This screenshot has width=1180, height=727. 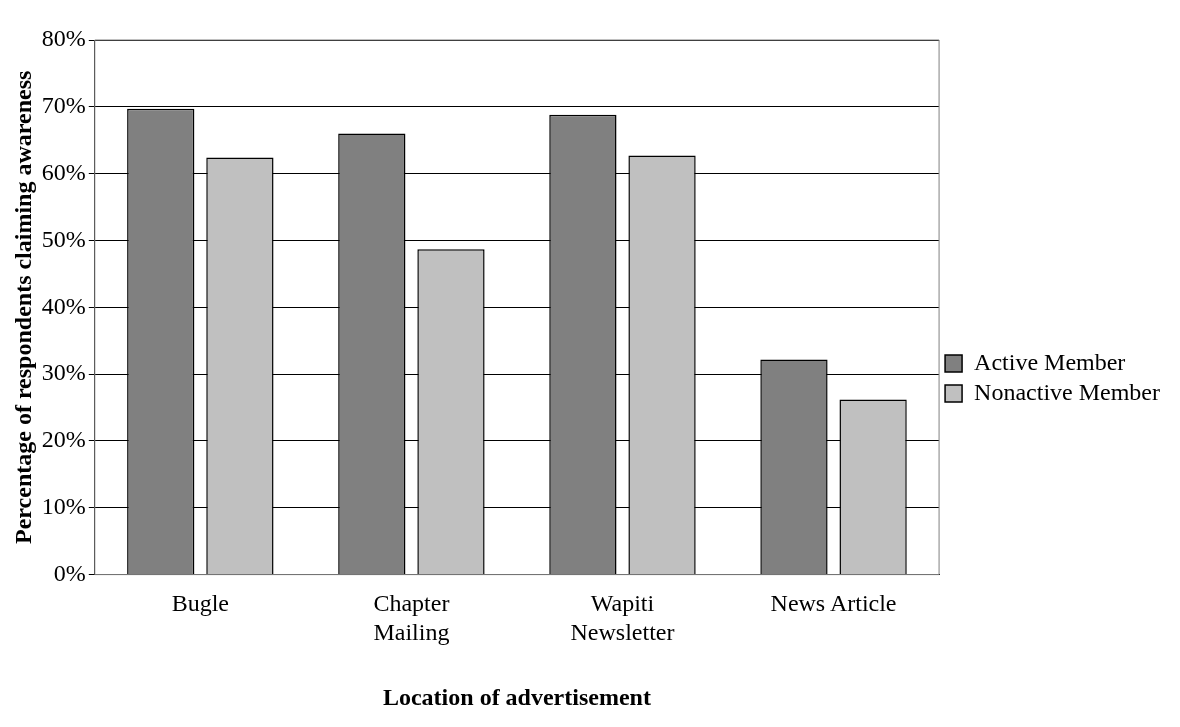 I want to click on y-tick-label: 70%, so click(x=63, y=105).